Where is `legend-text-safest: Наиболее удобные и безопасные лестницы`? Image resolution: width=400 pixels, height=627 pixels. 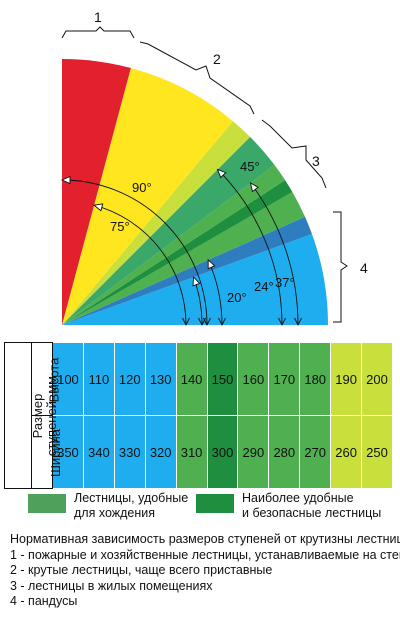 legend-text-safest: Наиболее удобные и безопасные лестницы is located at coordinates (311, 506).